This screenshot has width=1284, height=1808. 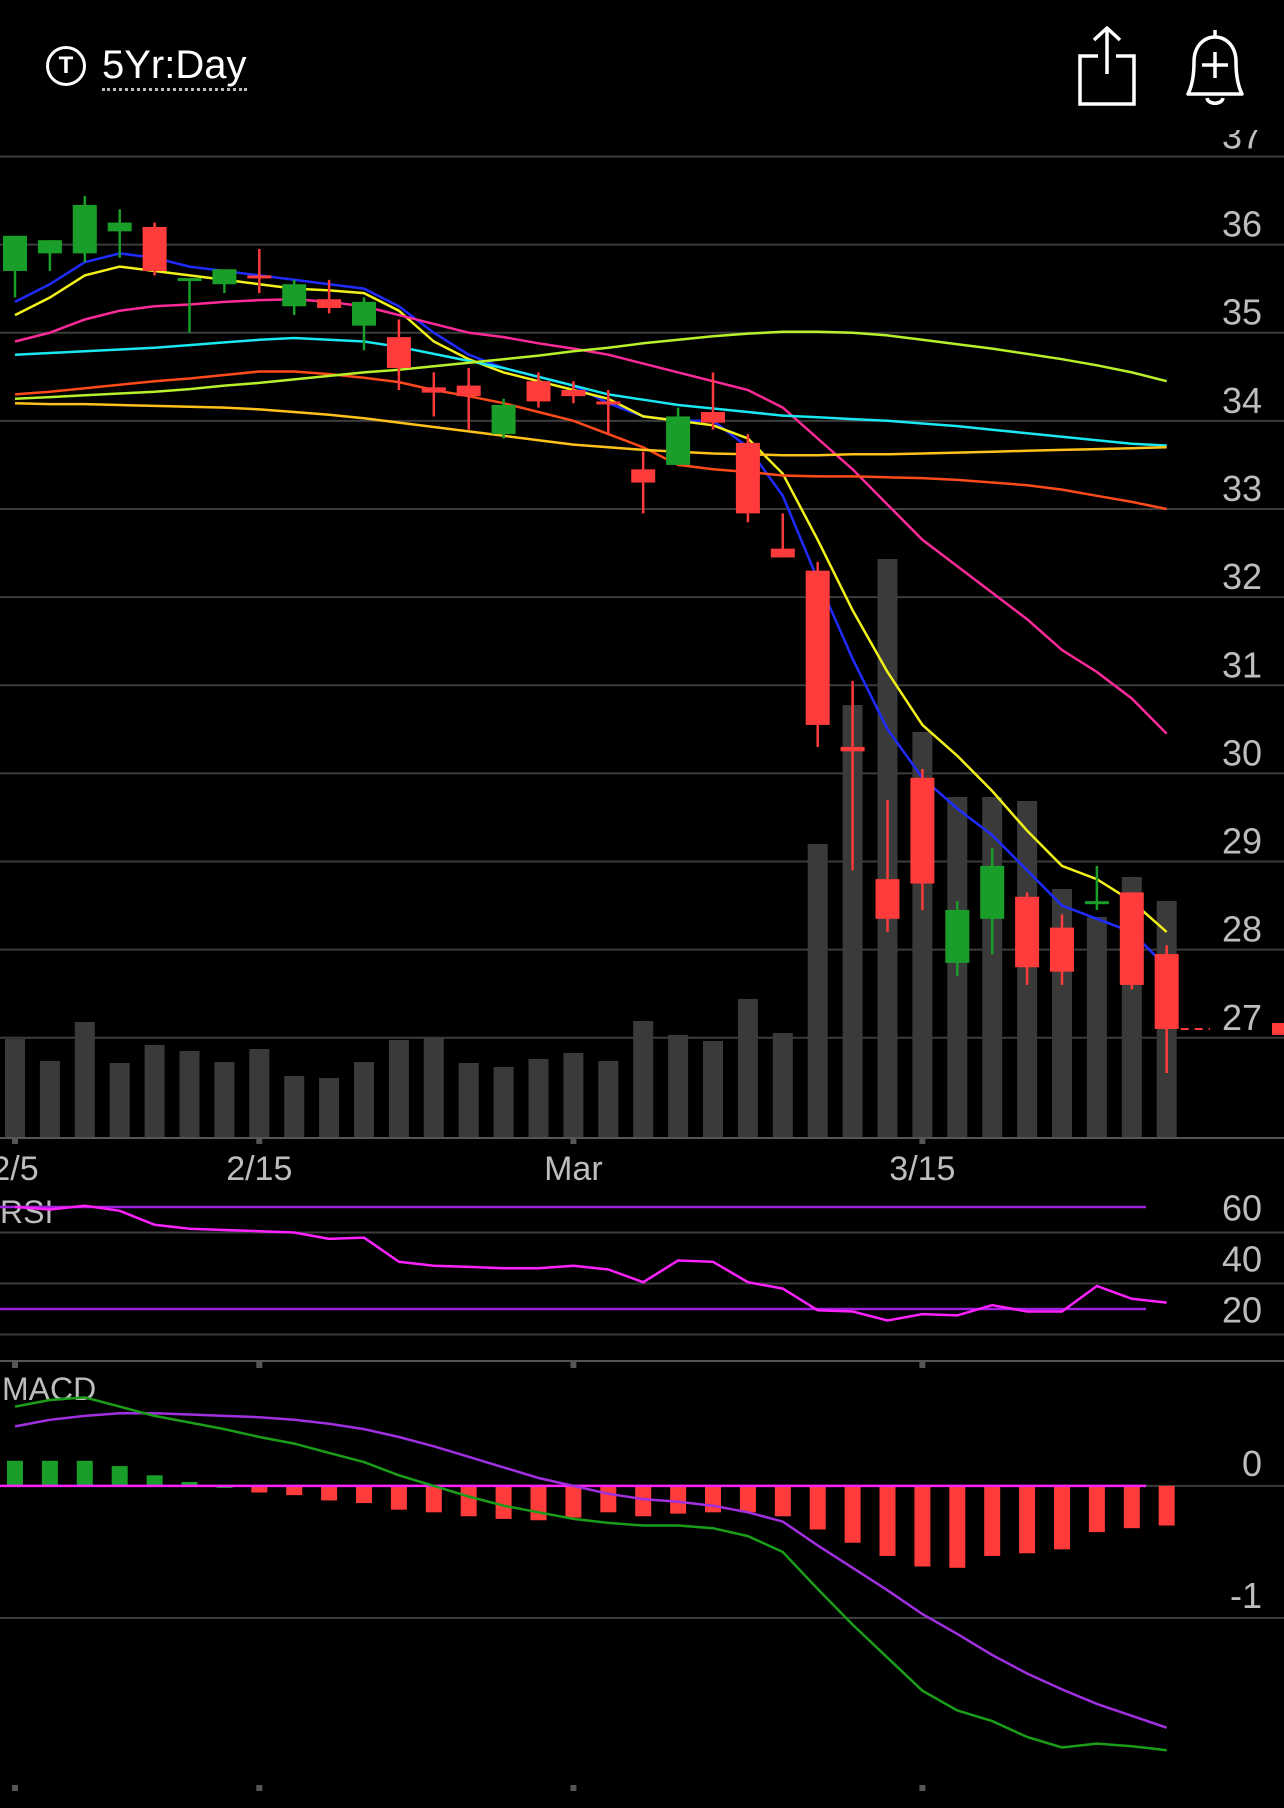 What do you see at coordinates (642, 65) in the screenshot?
I see `chart-header: T 5Yr:Day` at bounding box center [642, 65].